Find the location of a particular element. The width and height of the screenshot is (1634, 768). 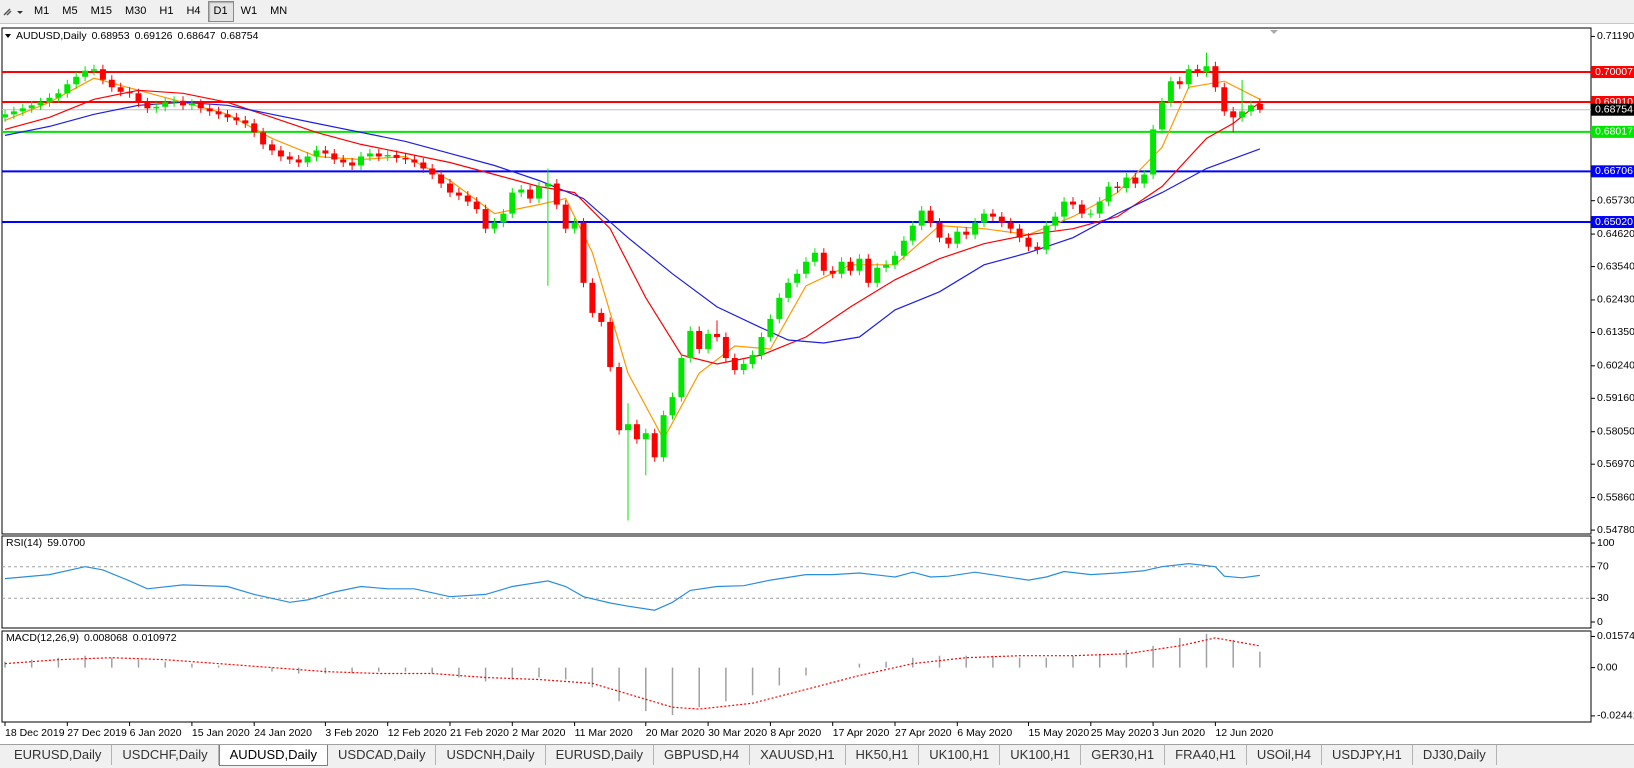

chart-tab: USDJPY,H1 is located at coordinates (1367, 755).